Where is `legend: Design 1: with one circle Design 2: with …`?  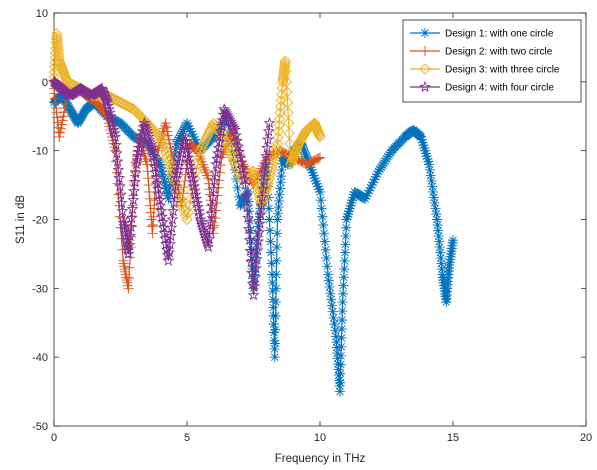 legend: Design 1: with one circle Design 2: with … is located at coordinates (492, 61).